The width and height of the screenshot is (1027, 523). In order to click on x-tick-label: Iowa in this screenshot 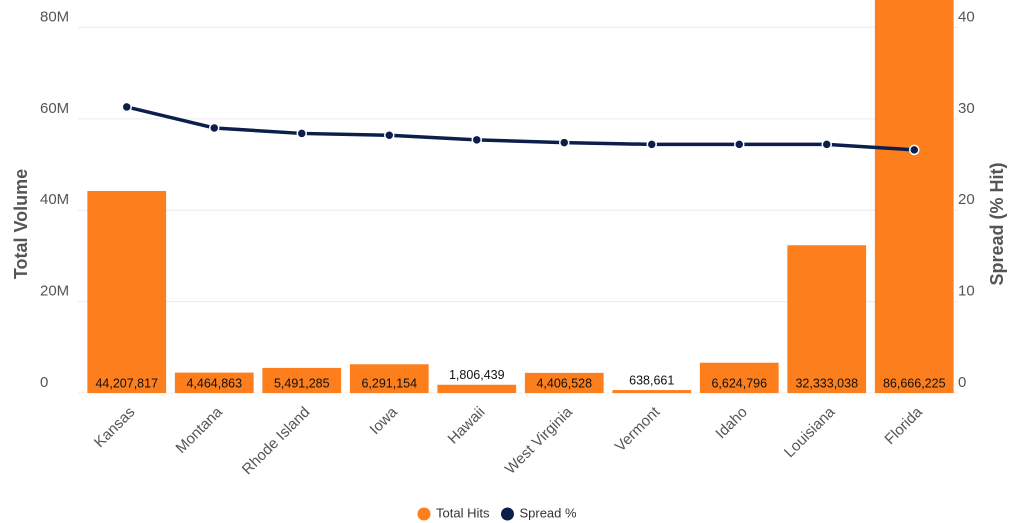, I will do `click(383, 420)`.